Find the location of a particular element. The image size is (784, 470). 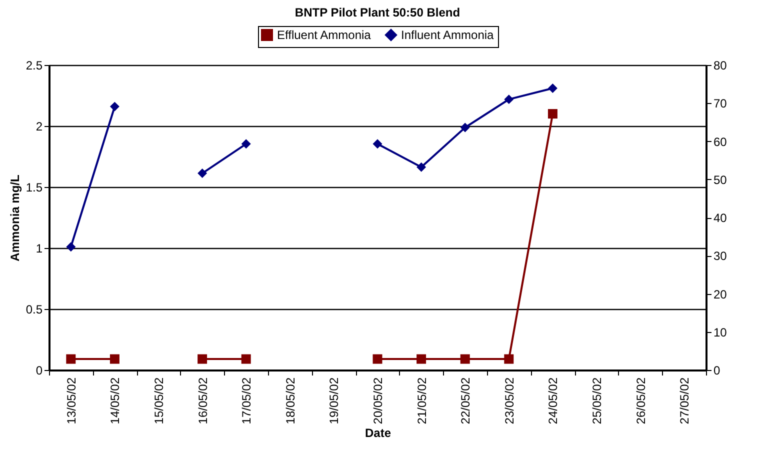

x-tick-label: 23/05/02 is located at coordinates (509, 400).